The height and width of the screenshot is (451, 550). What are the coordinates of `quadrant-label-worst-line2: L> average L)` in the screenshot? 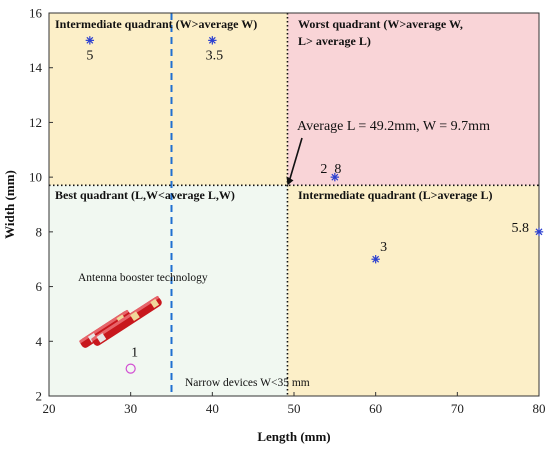 It's located at (334, 41).